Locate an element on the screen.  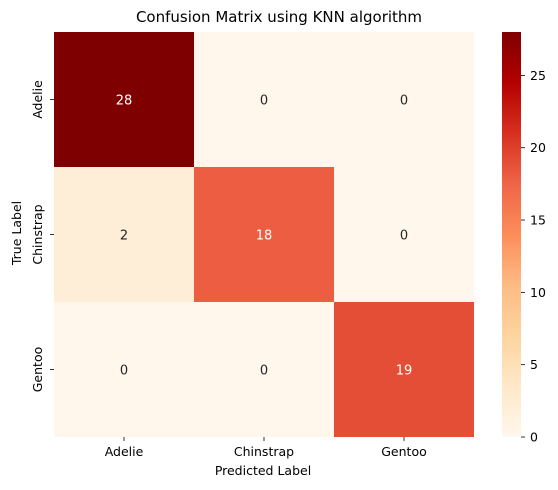
cell-value-label-r1-c1: 18 is located at coordinates (264, 236).